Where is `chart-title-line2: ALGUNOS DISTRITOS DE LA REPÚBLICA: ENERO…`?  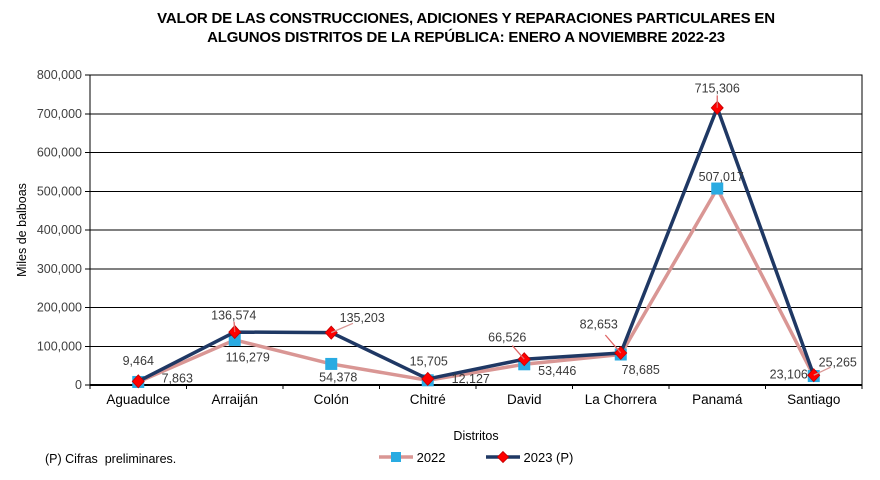 chart-title-line2: ALGUNOS DISTRITOS DE LA REPÚBLICA: ENERO… is located at coordinates (466, 37).